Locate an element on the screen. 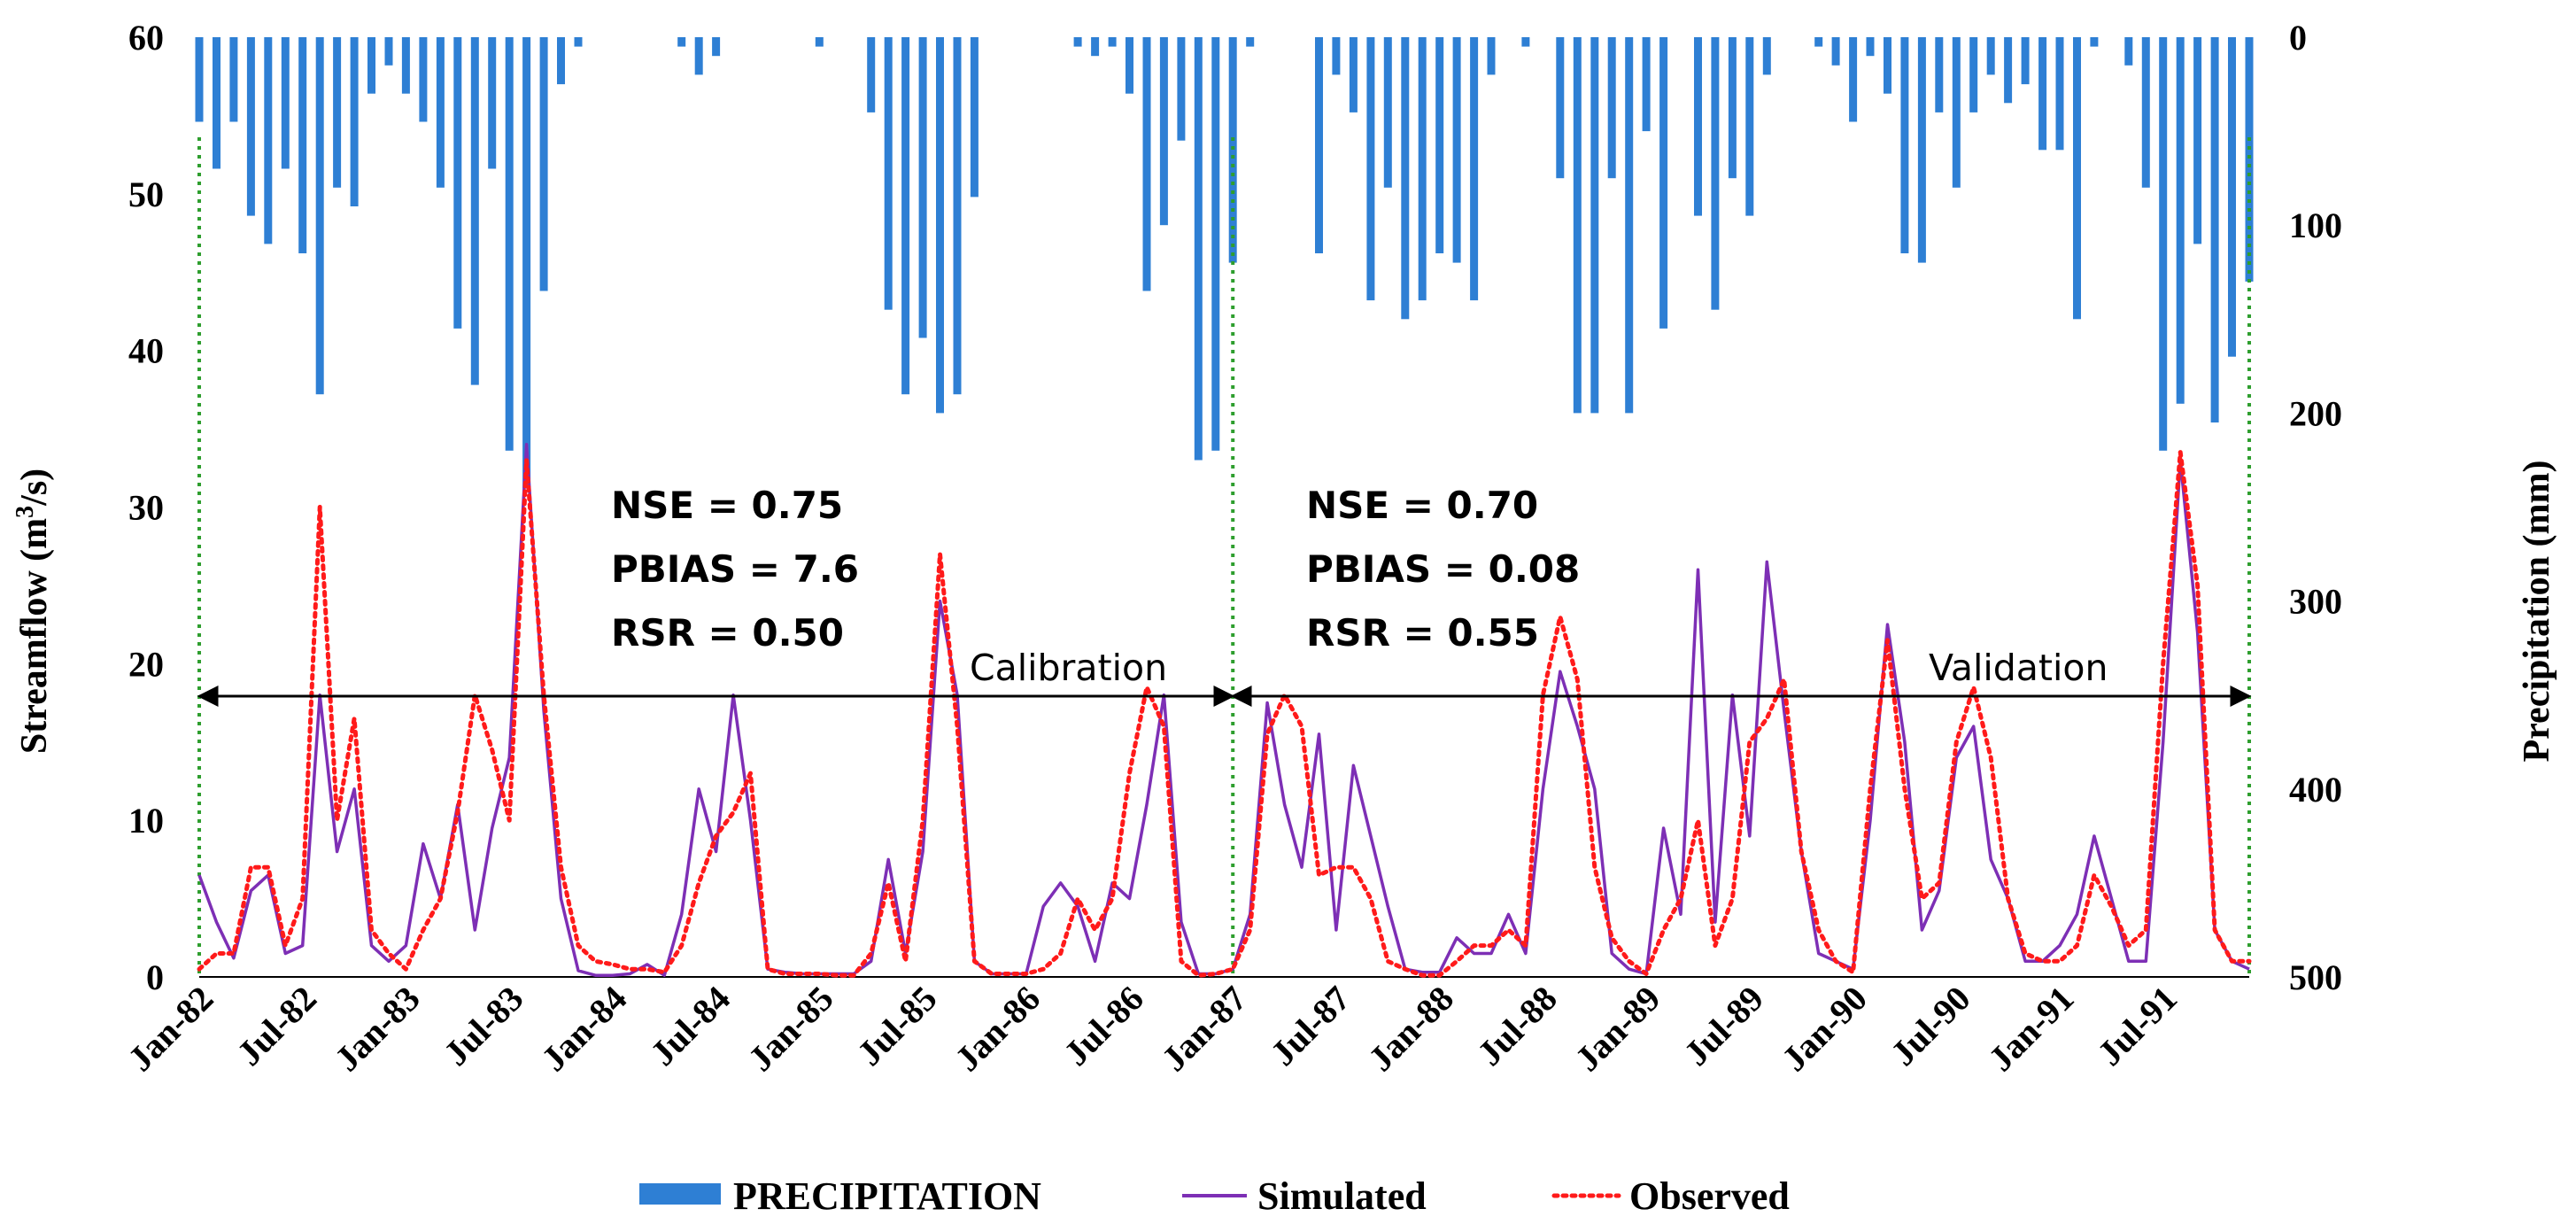  x-axis-tick-label: Jul-83 is located at coordinates (483, 1026).